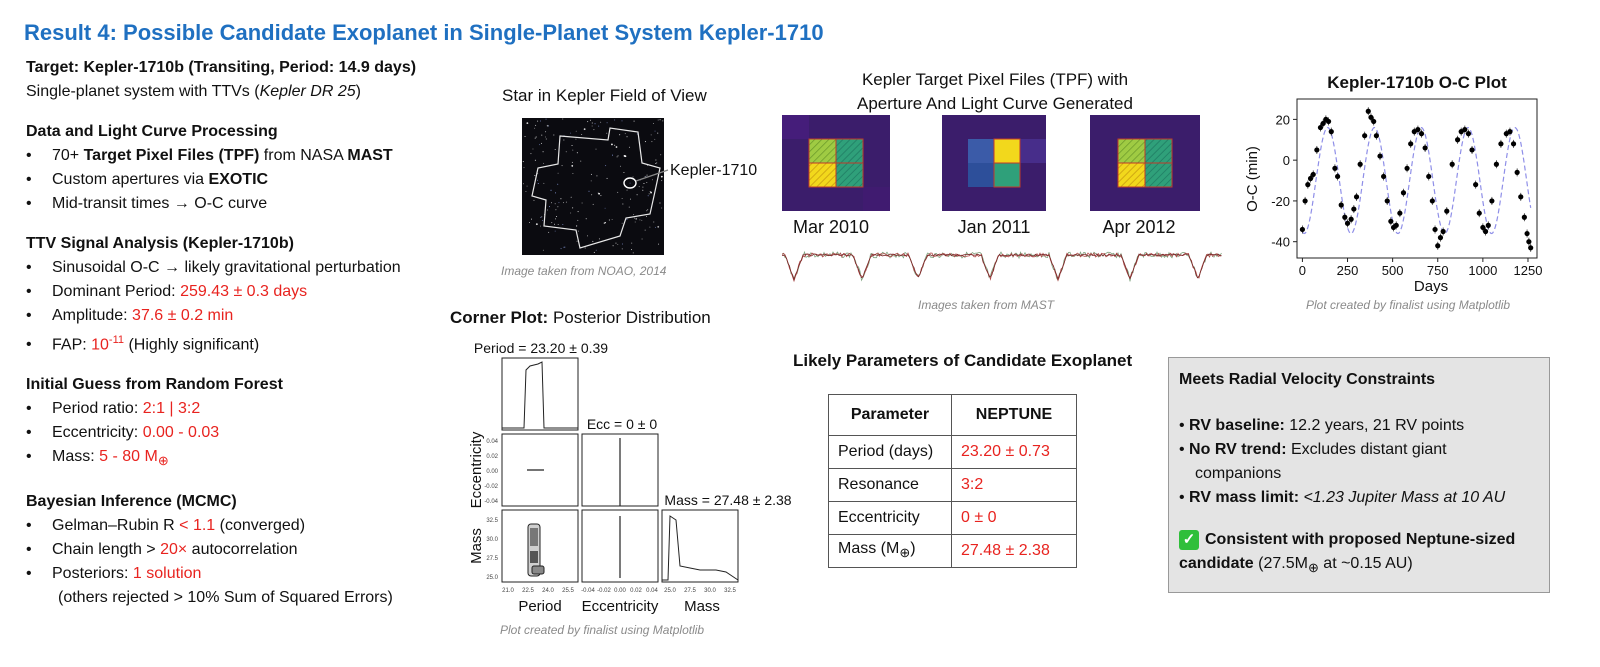 This screenshot has height=667, width=1600. I want to click on list-item: • FAP: 10-11 (Highly significant), so click(143, 344).